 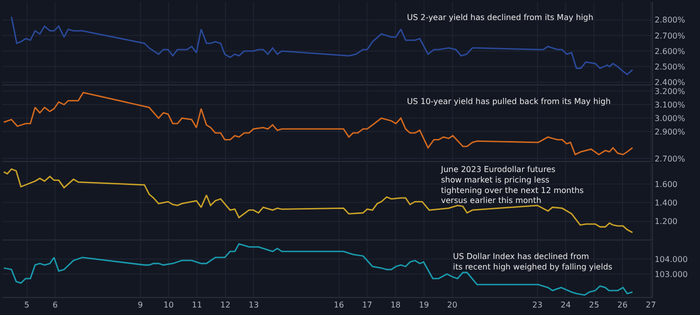 I want to click on y-tick-label: 2.800%, so click(x=670, y=20).